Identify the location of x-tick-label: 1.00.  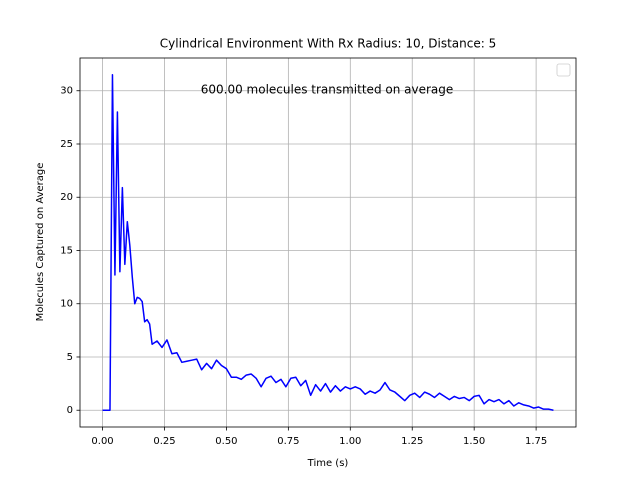
(350, 441).